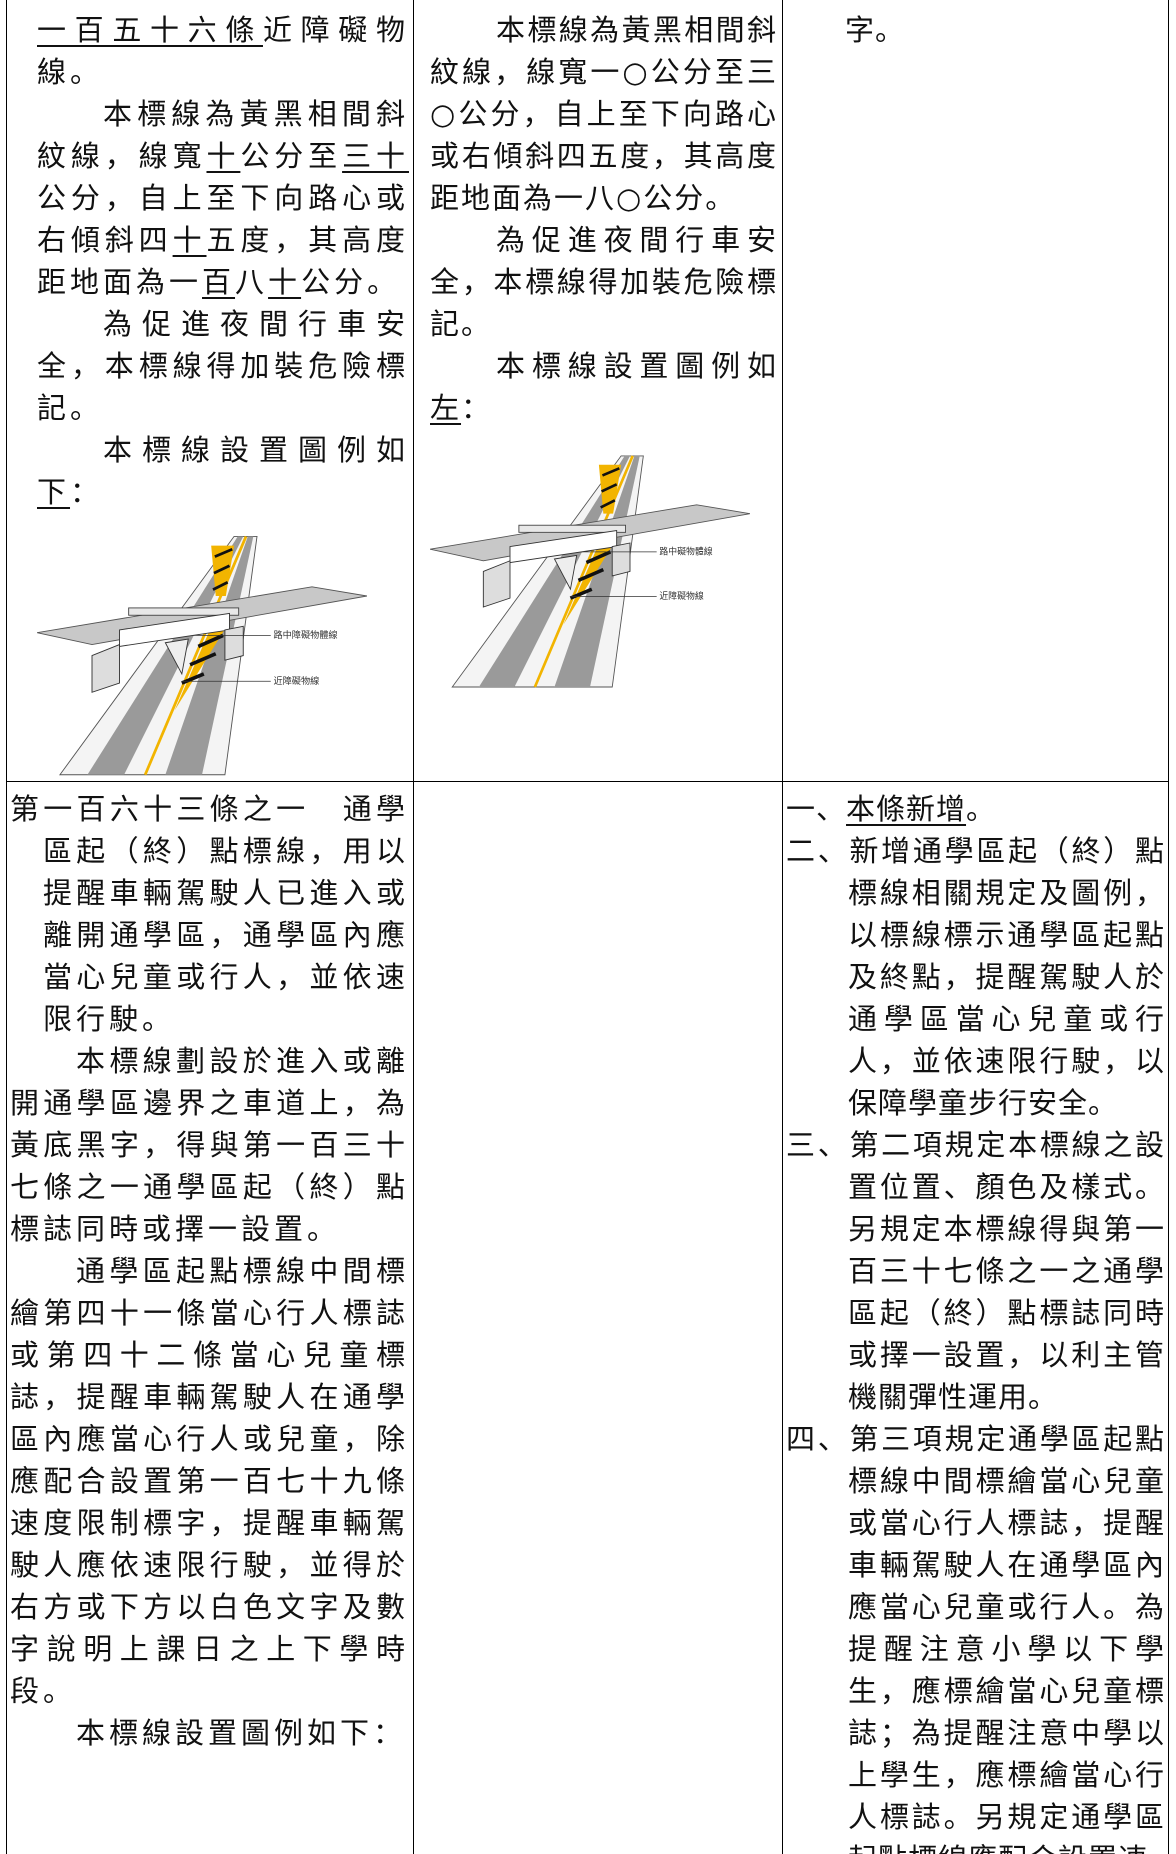 This screenshot has height=1854, width=1176. What do you see at coordinates (906, 809) in the screenshot?
I see `underlined-text: 本條新增` at bounding box center [906, 809].